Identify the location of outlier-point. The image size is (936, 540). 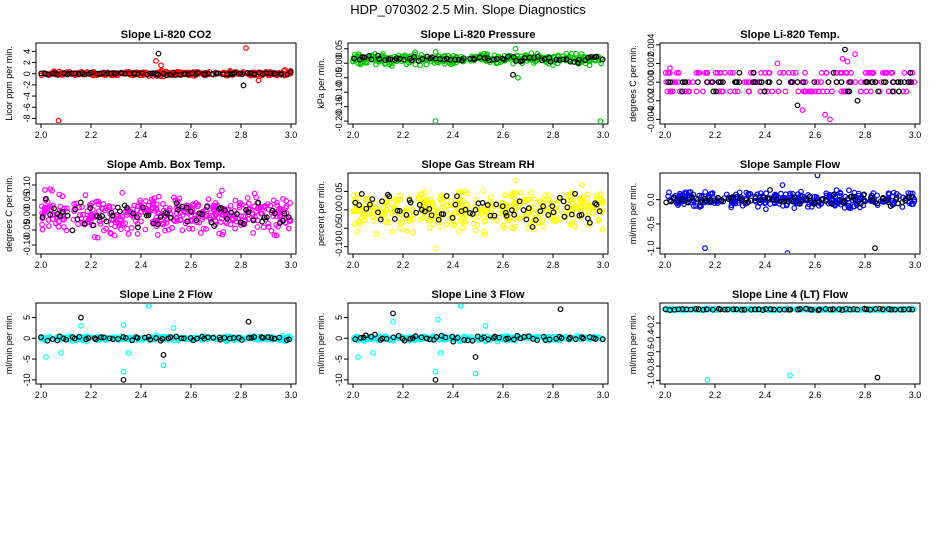
(475, 357).